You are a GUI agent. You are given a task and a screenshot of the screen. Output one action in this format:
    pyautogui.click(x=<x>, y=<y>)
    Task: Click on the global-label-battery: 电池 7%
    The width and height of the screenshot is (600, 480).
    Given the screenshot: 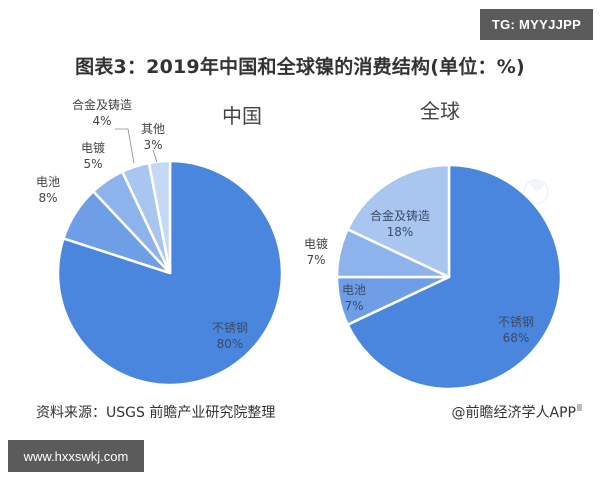 What is the action you would take?
    pyautogui.click(x=354, y=298)
    